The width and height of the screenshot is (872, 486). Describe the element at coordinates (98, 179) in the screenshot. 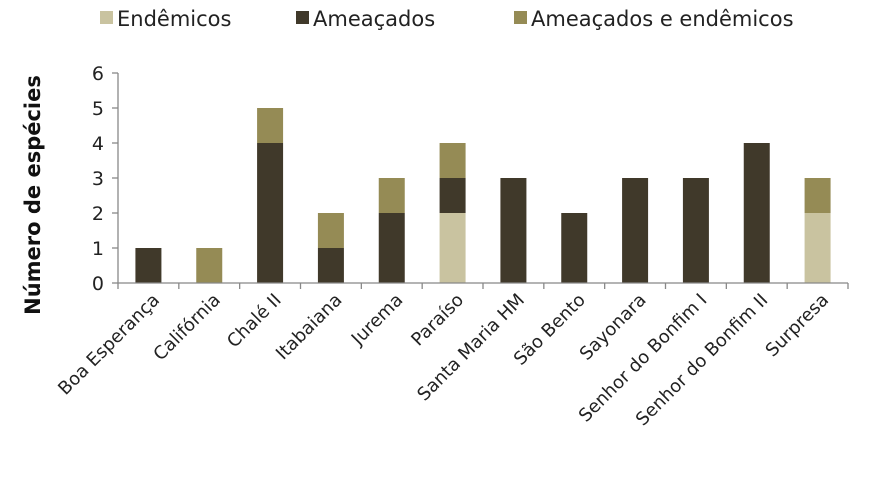

I see `y-tick-label: 3` at that location.